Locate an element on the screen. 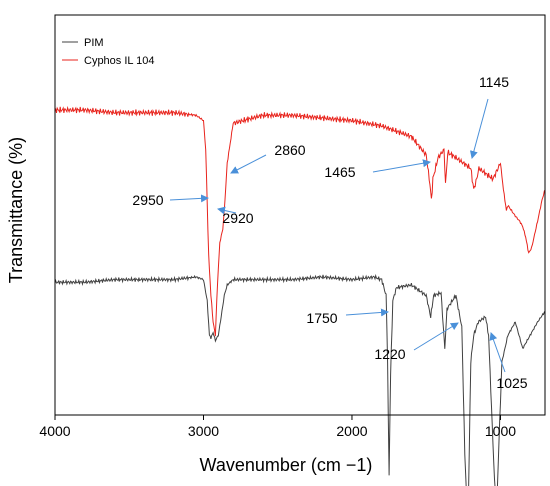 The width and height of the screenshot is (550, 486). legend-label-pim: PIM is located at coordinates (94, 43).